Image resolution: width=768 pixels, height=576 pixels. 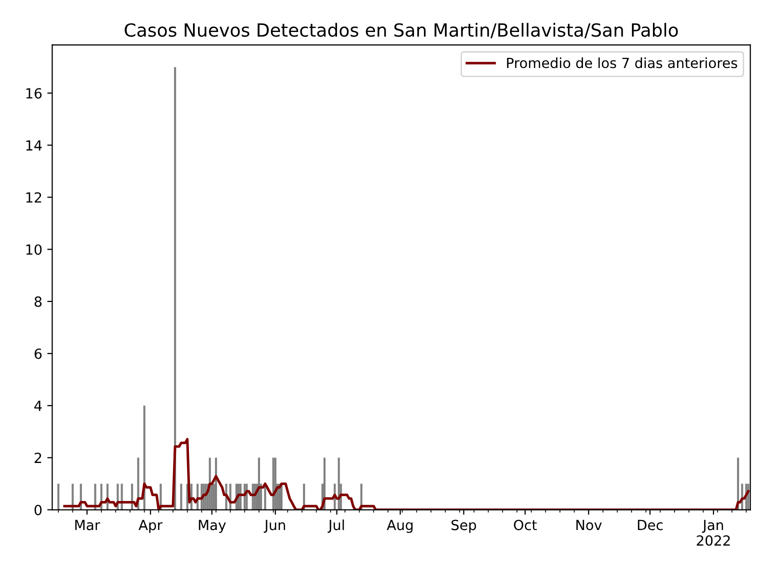 I want to click on y-tick-label: 8, so click(x=38, y=301).